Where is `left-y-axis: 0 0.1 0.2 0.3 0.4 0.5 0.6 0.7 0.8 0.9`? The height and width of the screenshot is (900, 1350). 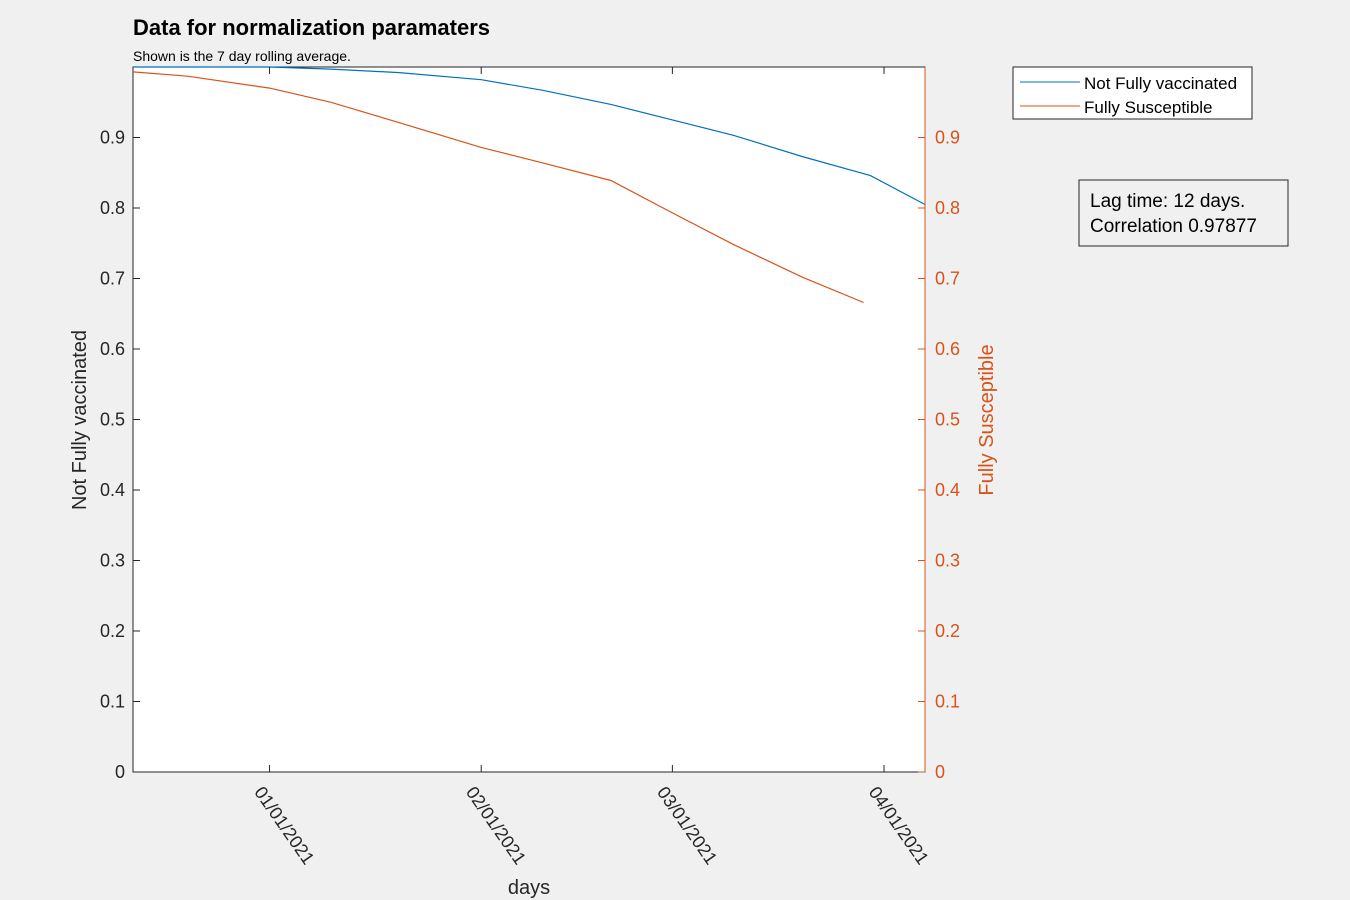 left-y-axis: 0 0.1 0.2 0.3 0.4 0.5 0.6 0.7 0.8 0.9 is located at coordinates (120, 455).